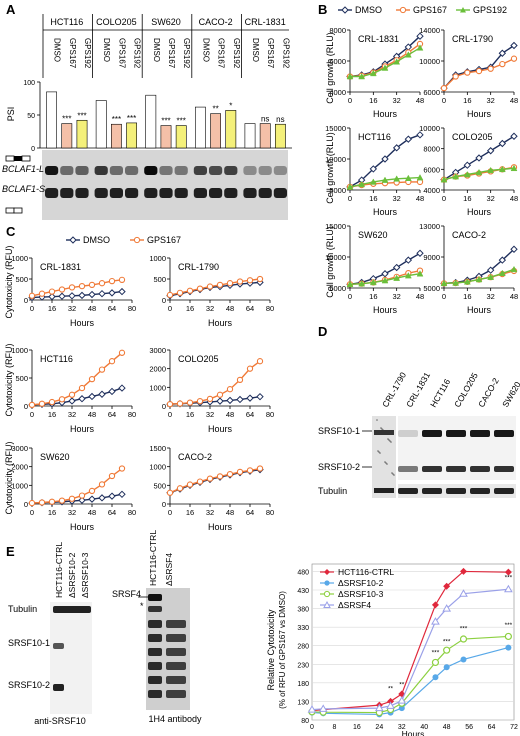  I want to click on xtick-label: 64, so click(250, 414).